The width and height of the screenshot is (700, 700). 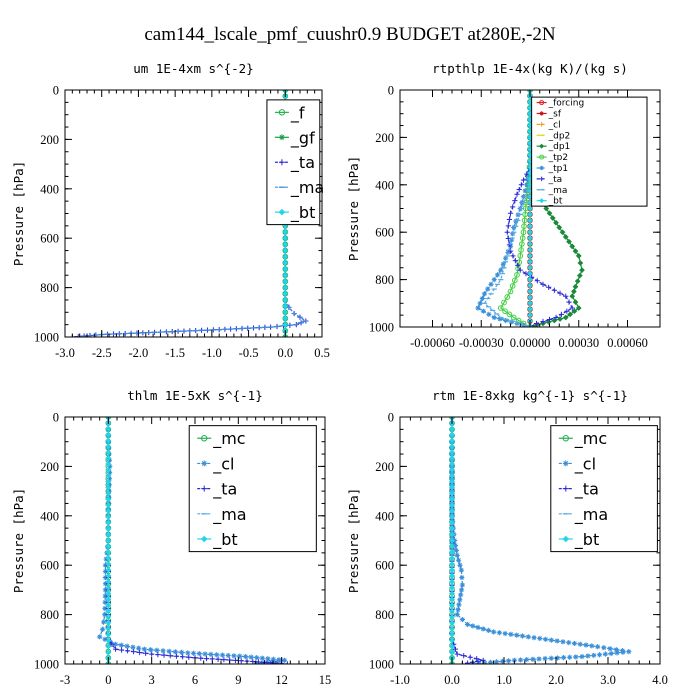 What do you see at coordinates (294, 213) in the screenshot?
I see `legend-entry: _bt` at bounding box center [294, 213].